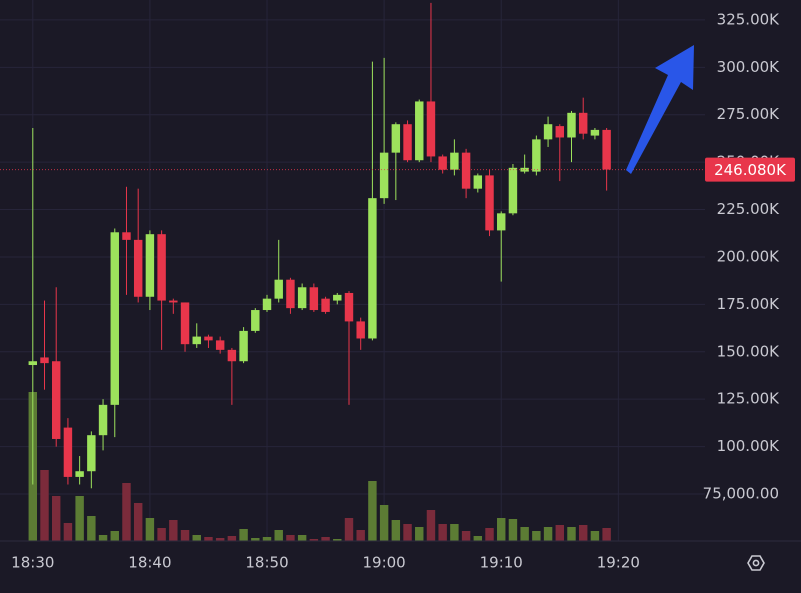  I want to click on y-tick-label: 75,000.00, so click(741, 493).